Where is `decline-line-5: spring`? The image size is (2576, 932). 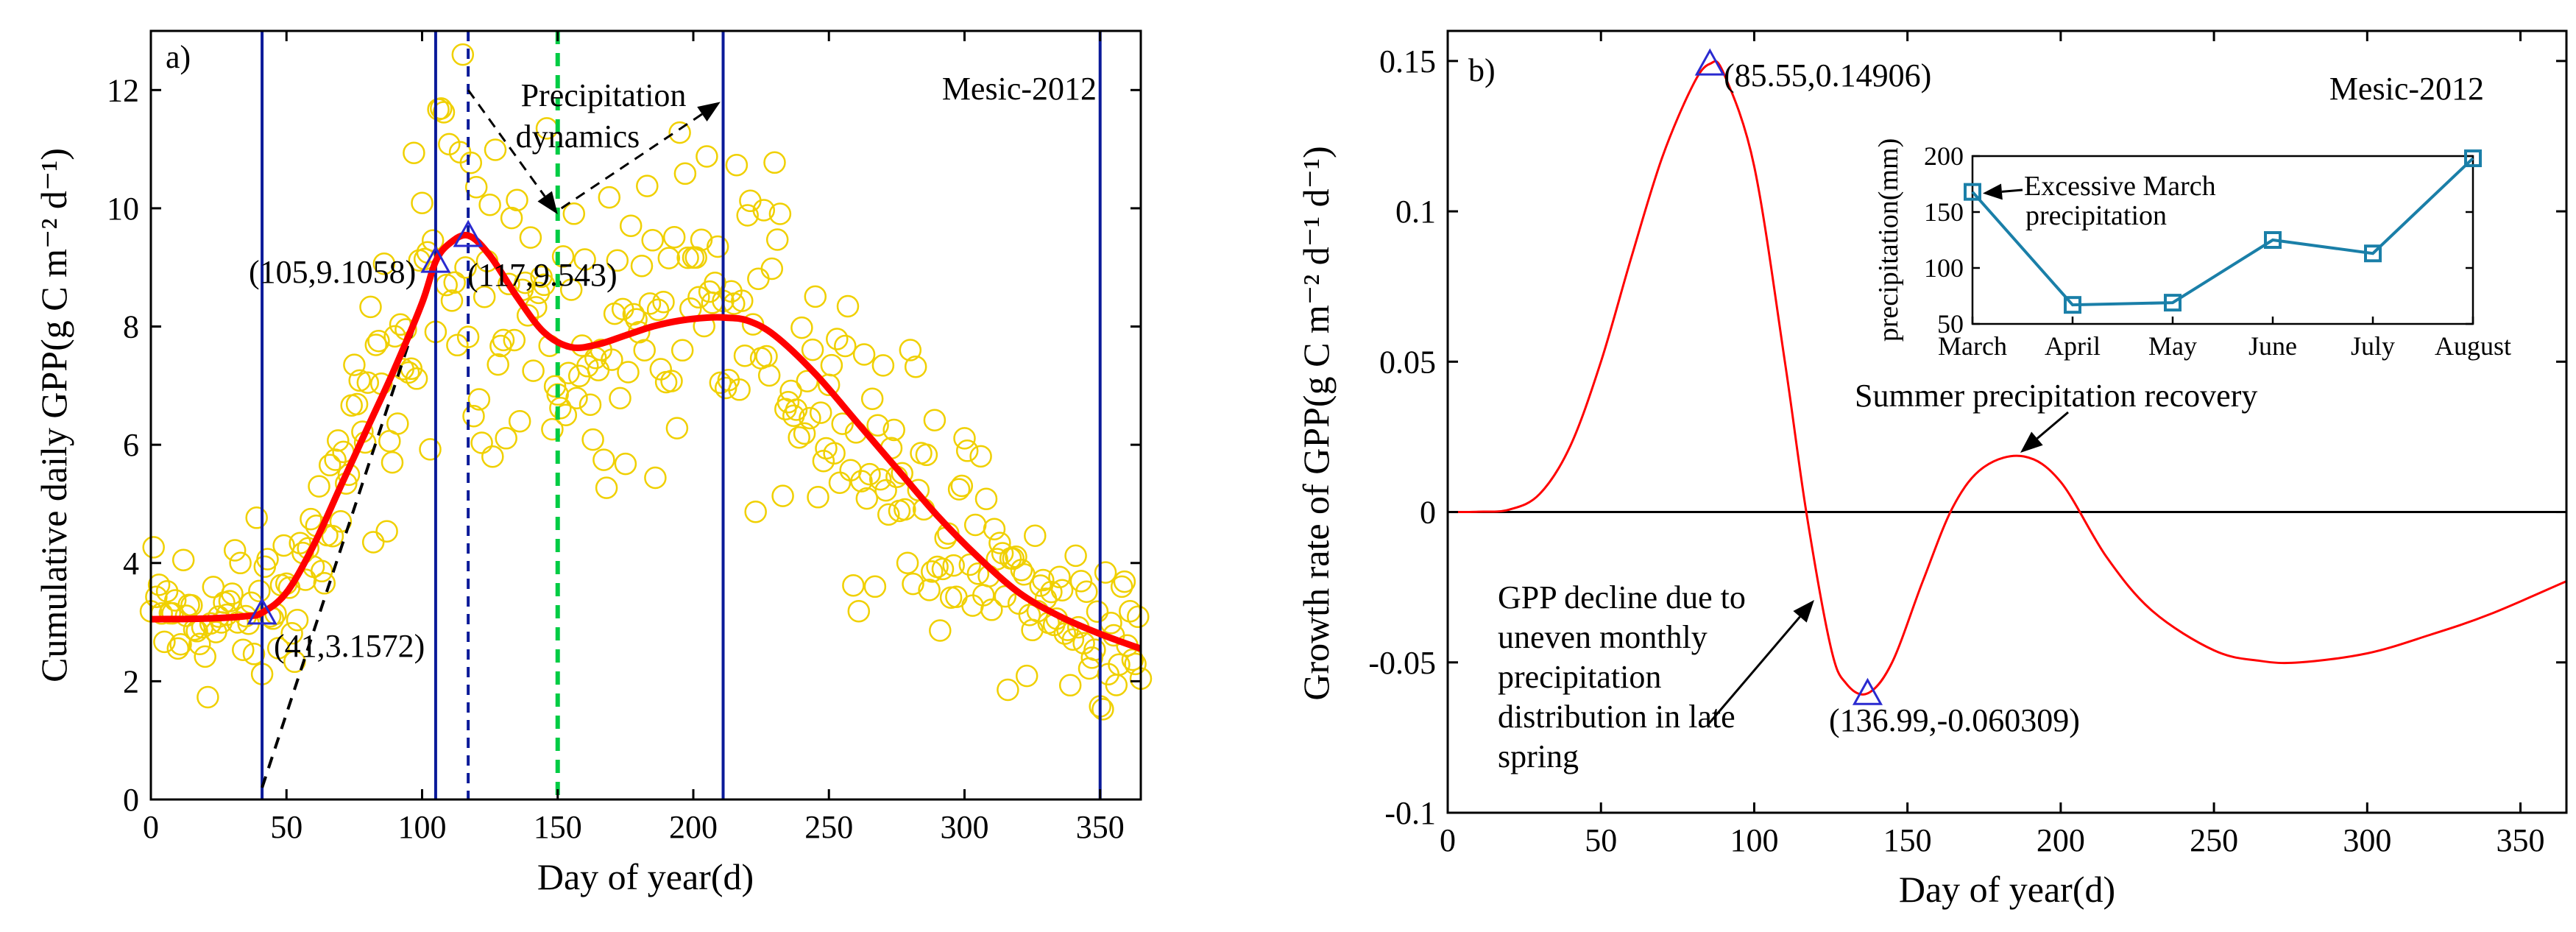 decline-line-5: spring is located at coordinates (1539, 756).